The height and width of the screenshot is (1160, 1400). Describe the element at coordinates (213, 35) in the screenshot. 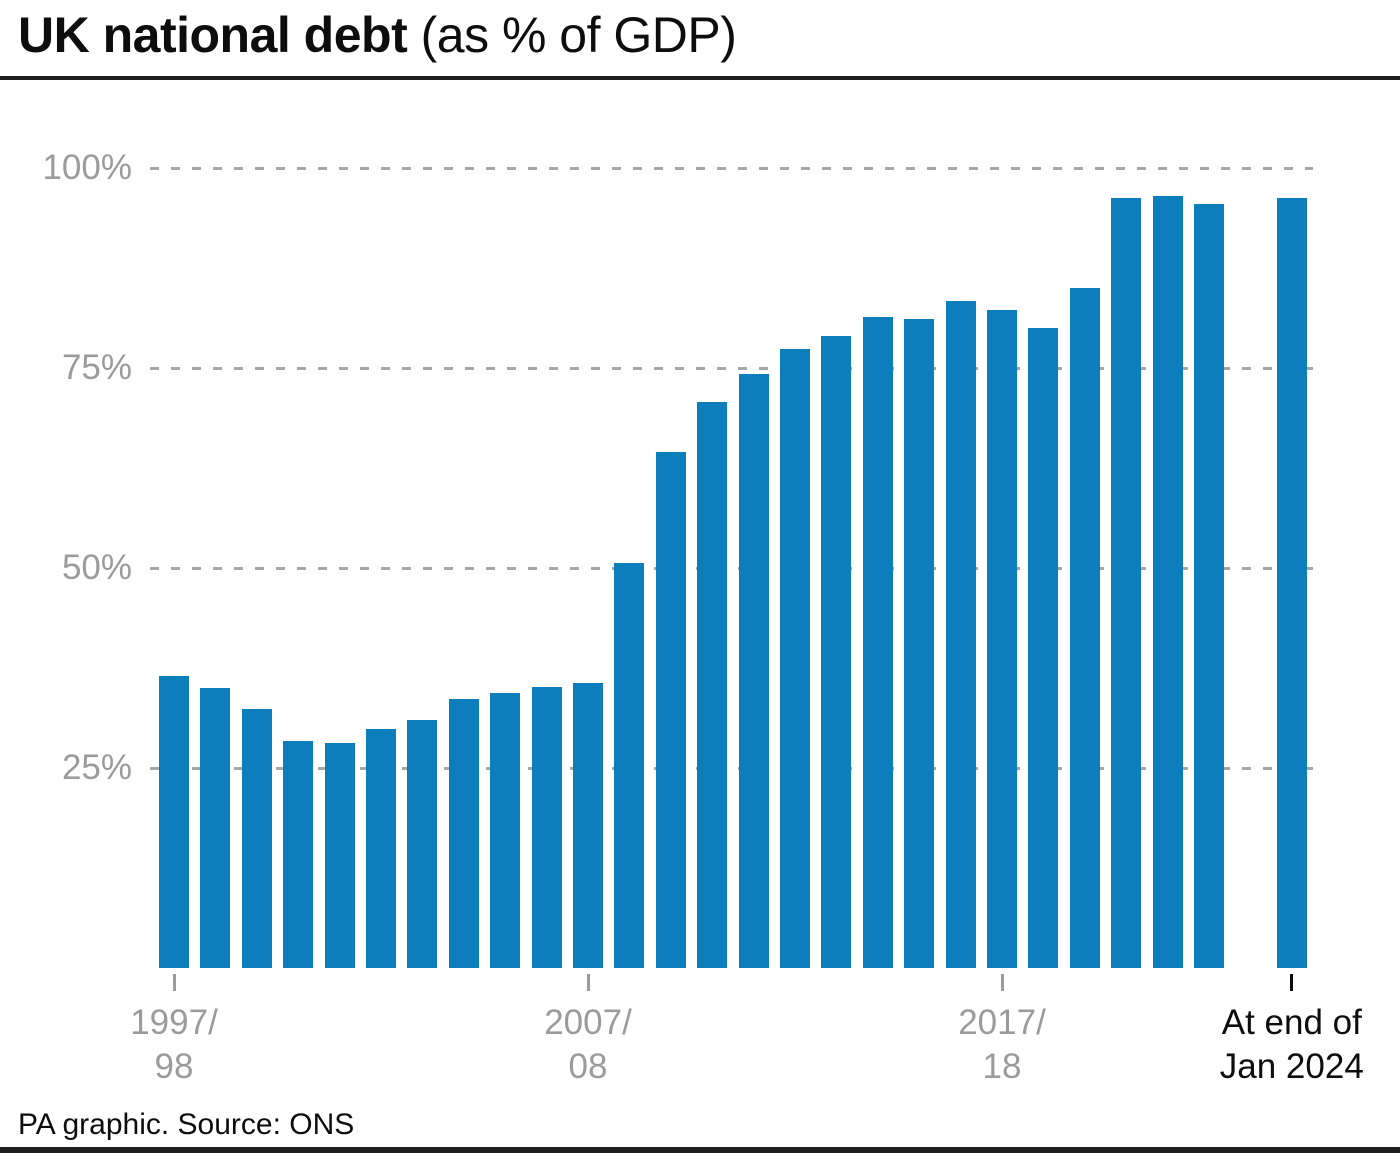

I see `chart-title-main: UK national debt` at that location.